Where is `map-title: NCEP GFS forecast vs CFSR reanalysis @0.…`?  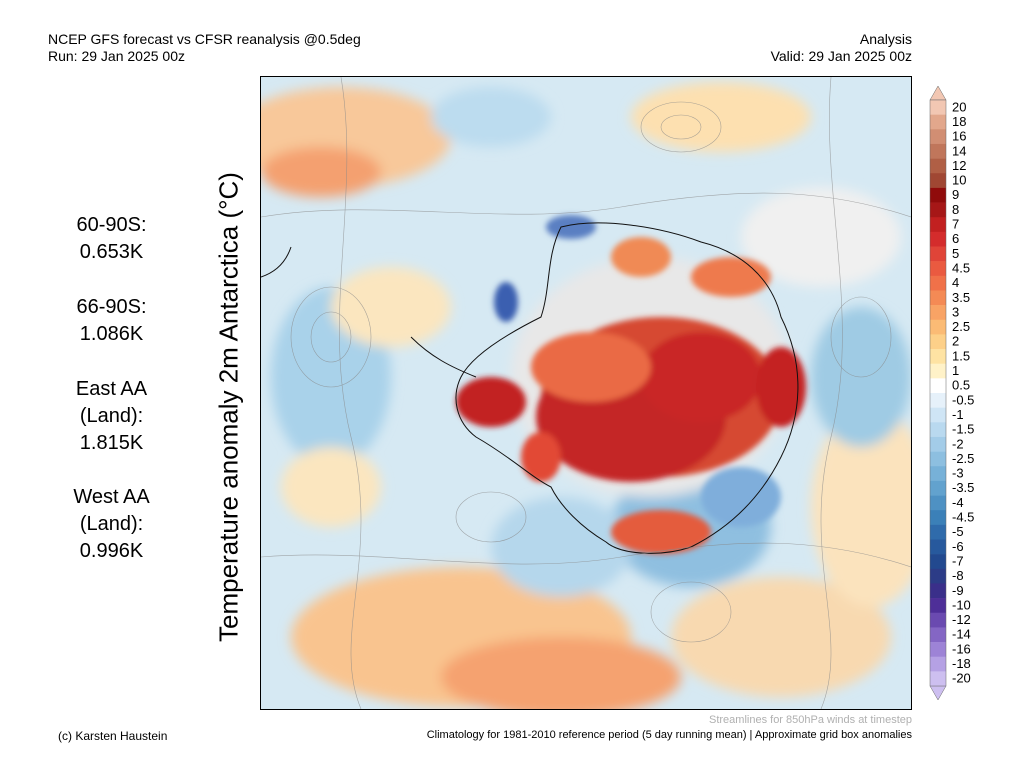 map-title: NCEP GFS forecast vs CFSR reanalysis @0.… is located at coordinates (204, 39).